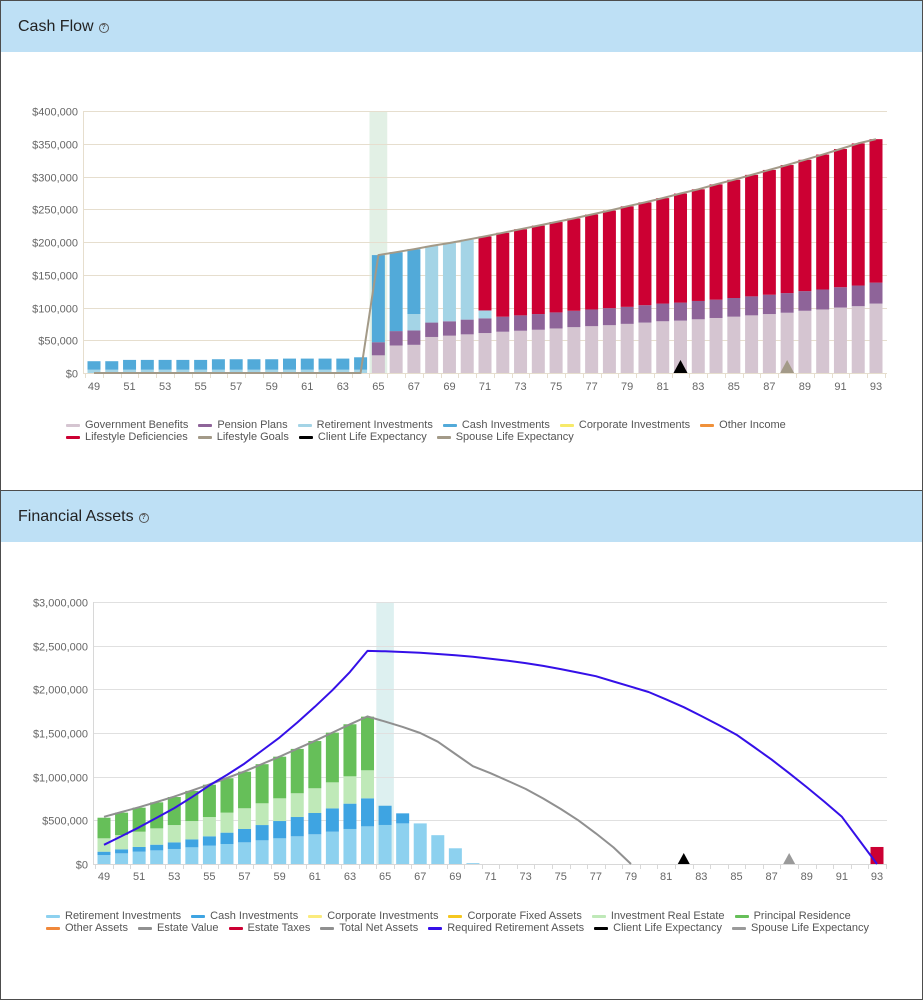 The image size is (923, 1000). I want to click on x-tick-label: 65, so click(385, 877).